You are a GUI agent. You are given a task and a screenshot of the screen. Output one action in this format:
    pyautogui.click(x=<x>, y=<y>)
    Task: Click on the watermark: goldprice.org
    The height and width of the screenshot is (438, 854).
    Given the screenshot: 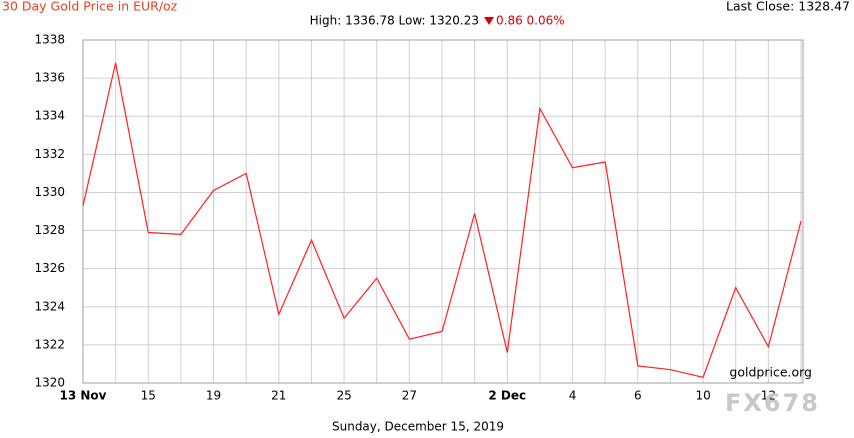 What is the action you would take?
    pyautogui.click(x=770, y=372)
    